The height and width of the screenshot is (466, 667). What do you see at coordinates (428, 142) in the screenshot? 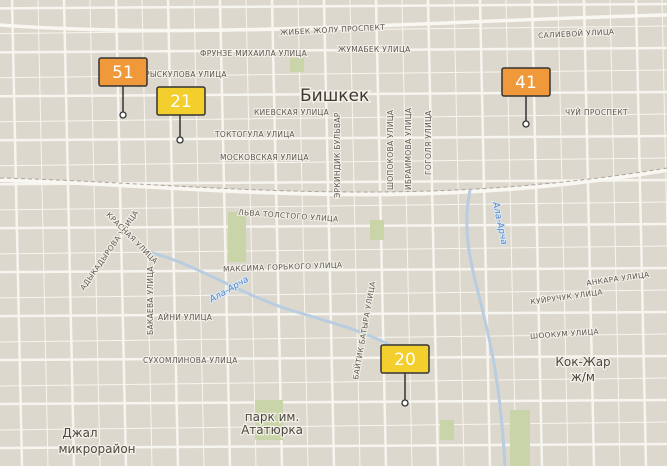
I see `street-label: ГОГОЛЯ УЛИЦА` at bounding box center [428, 142].